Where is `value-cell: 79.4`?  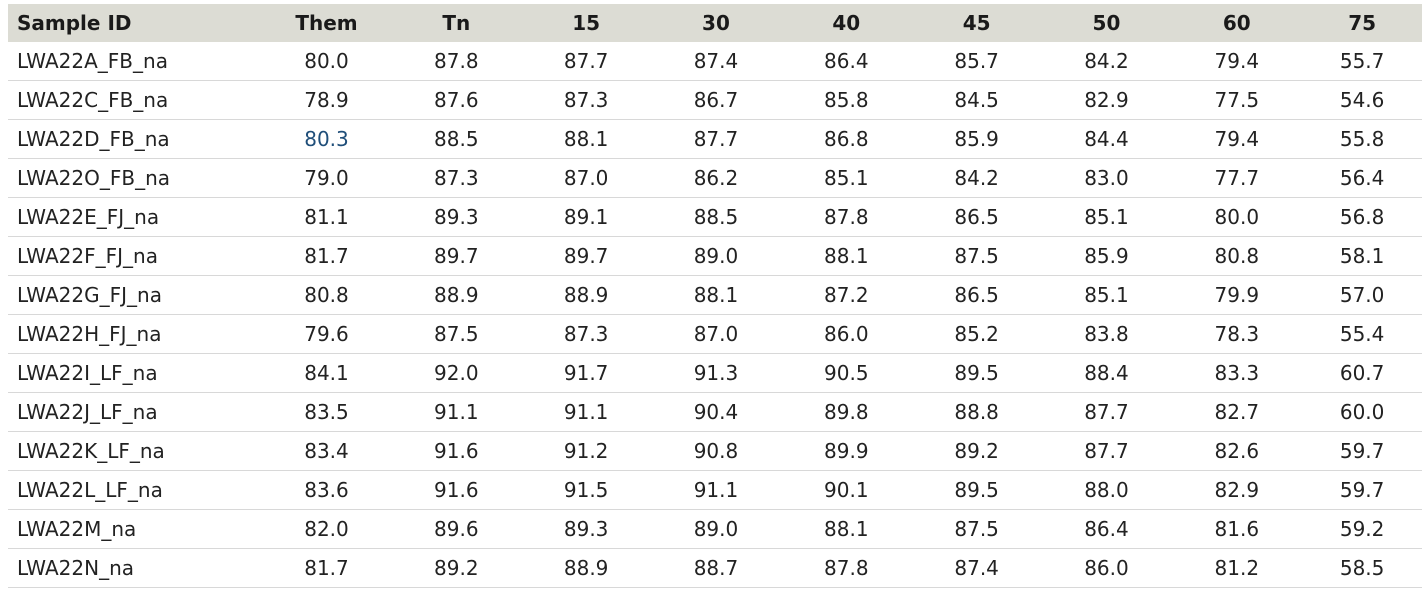
value-cell: 79.4 is located at coordinates (1237, 61).